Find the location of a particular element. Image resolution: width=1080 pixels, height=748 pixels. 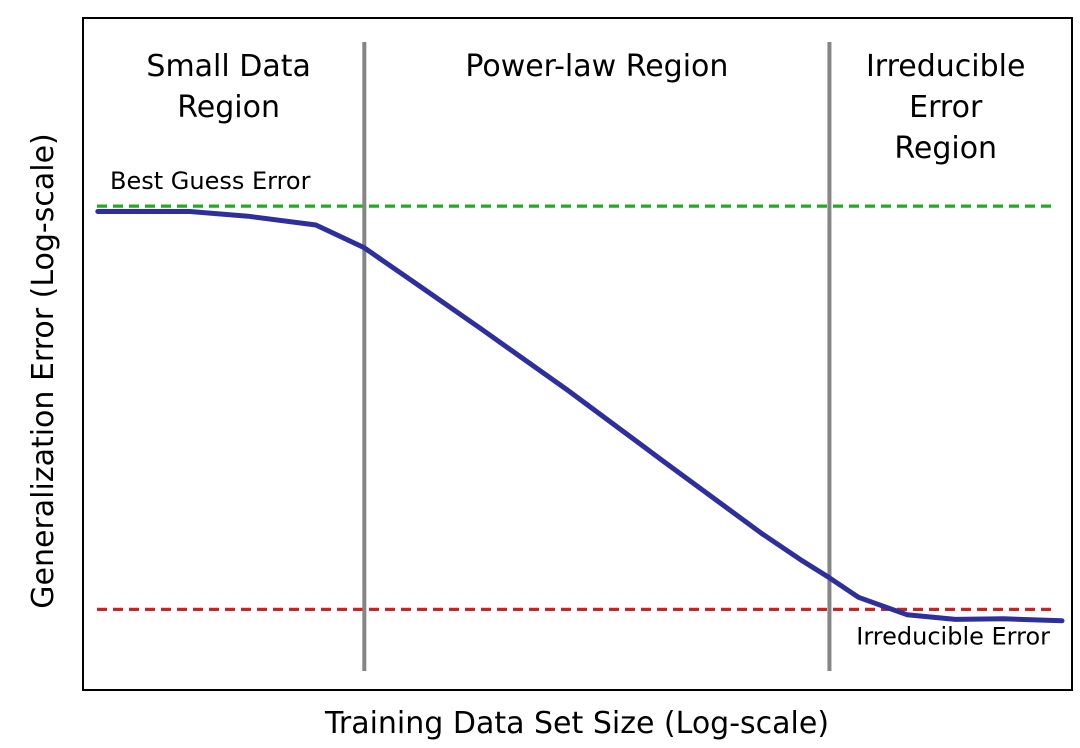

region-label-2-line-1: Error is located at coordinates (946, 107).